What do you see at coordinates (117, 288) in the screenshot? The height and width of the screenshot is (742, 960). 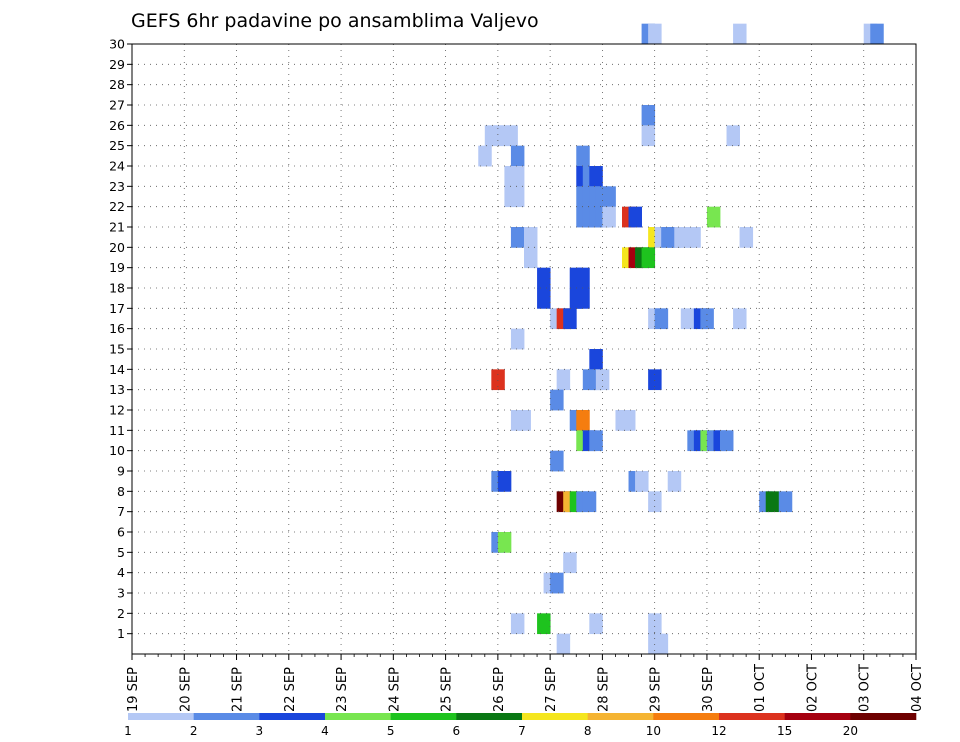 I see `y-tick-label: 18` at bounding box center [117, 288].